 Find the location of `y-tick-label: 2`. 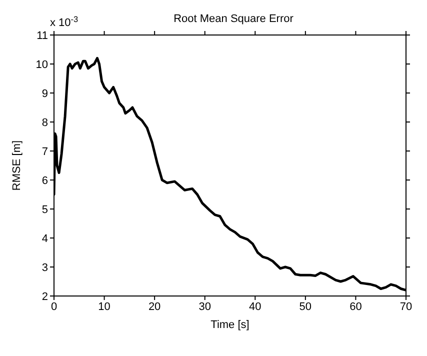

y-tick-label: 2 is located at coordinates (45, 296).